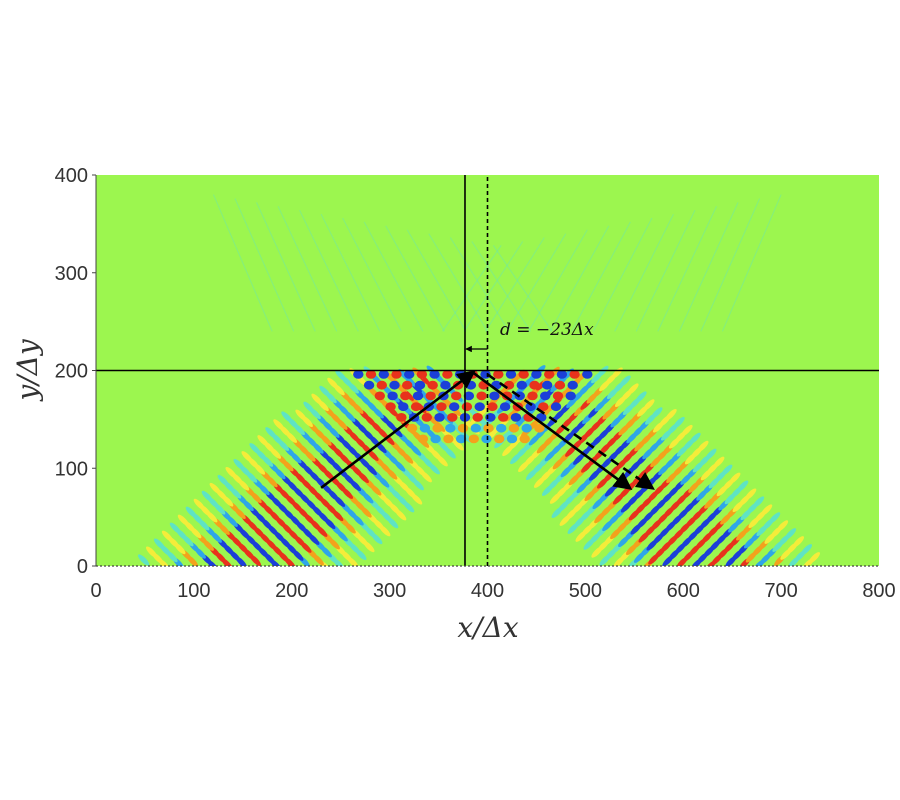  What do you see at coordinates (71, 274) in the screenshot?
I see `y-tick-label: 300` at bounding box center [71, 274].